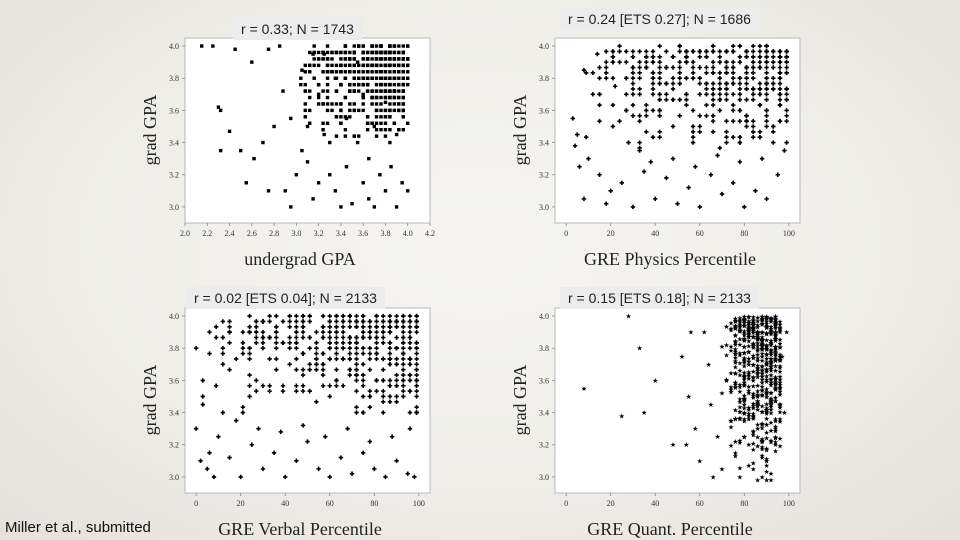  I want to click on y-tick-label: 3.0, so click(174, 477).